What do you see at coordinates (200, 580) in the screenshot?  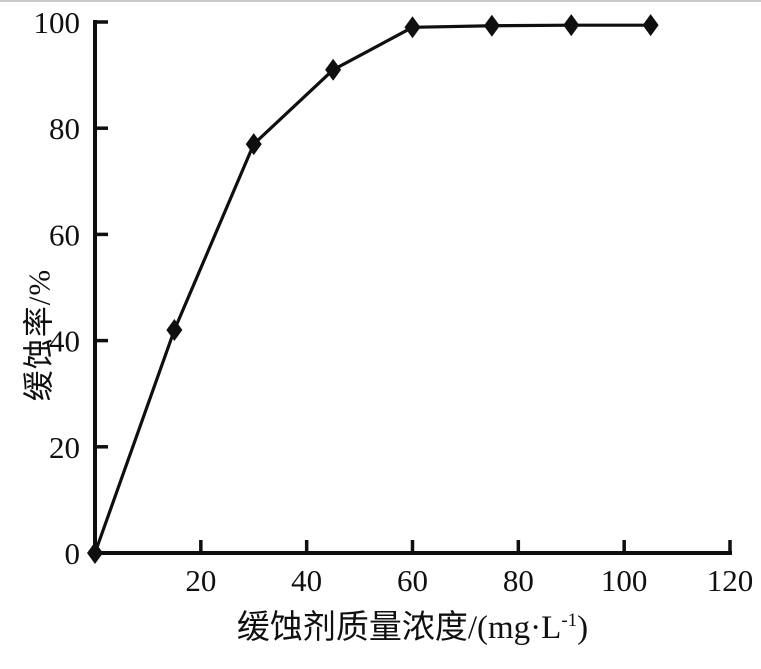 I see `x-tick-label: 20` at bounding box center [200, 580].